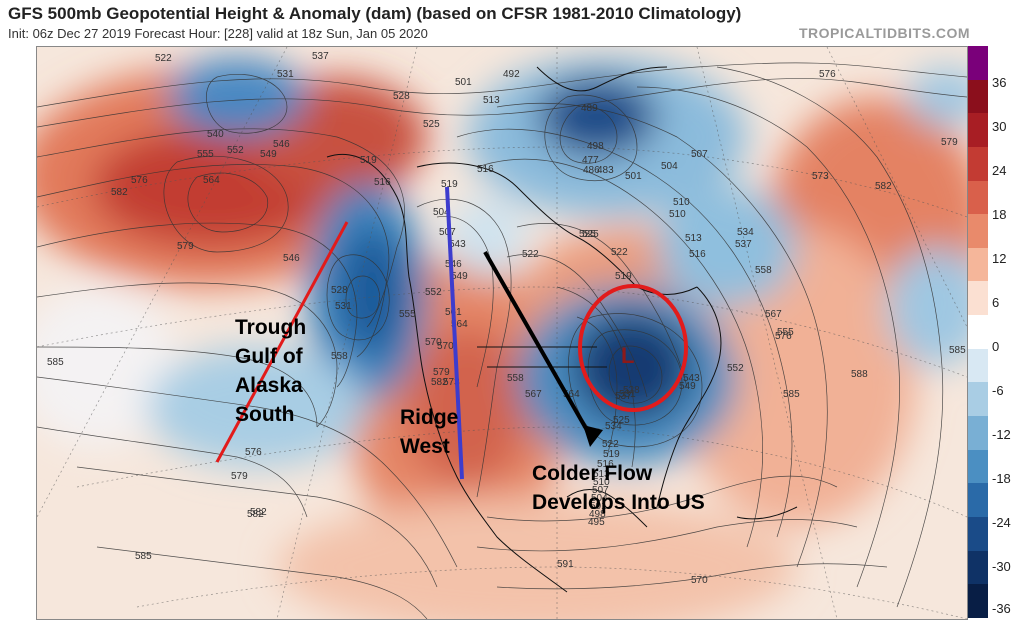 This screenshot has height=638, width=1024. I want to click on ridge-line-1: Ridge, so click(429, 417).